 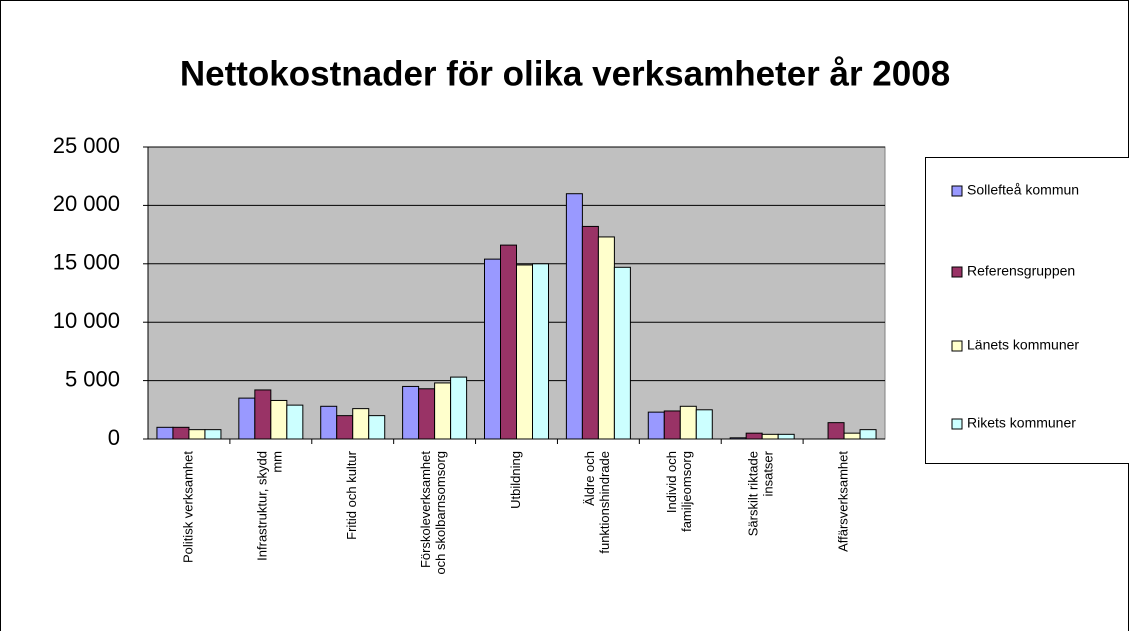 I want to click on x-tick-label: Individ och familjeomsorg, so click(x=679, y=493).